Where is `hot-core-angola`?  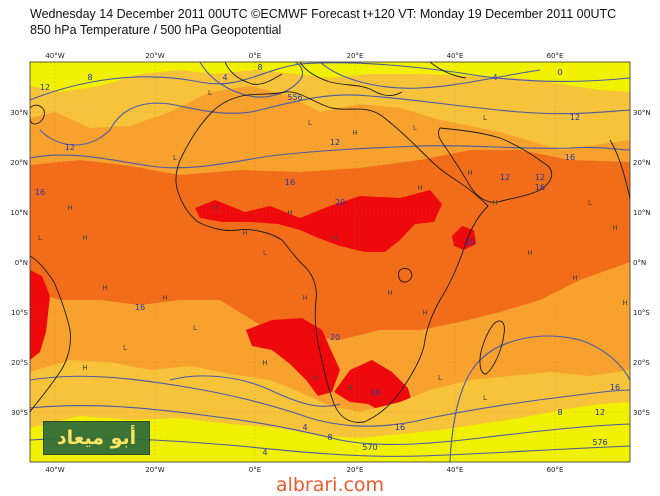 hot-core-angola is located at coordinates (293, 357).